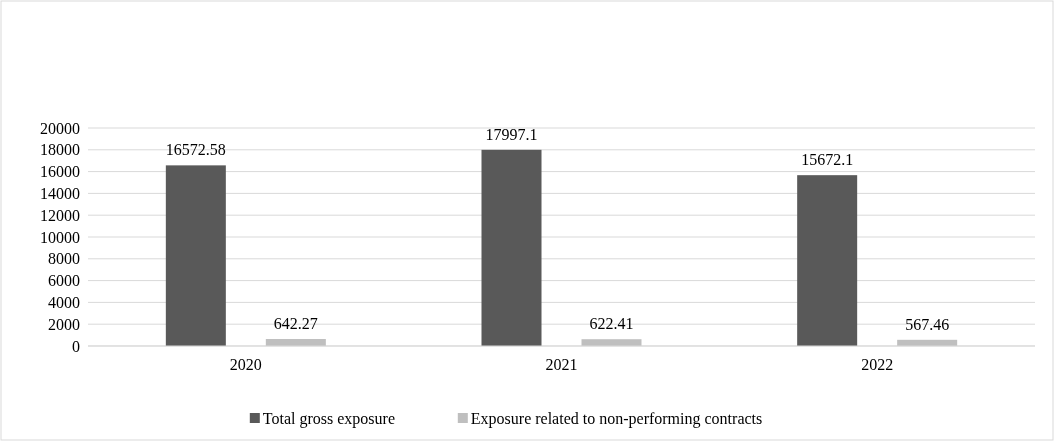 The height and width of the screenshot is (448, 1058). Describe the element at coordinates (76, 346) in the screenshot. I see `y-tick-label: 0` at that location.